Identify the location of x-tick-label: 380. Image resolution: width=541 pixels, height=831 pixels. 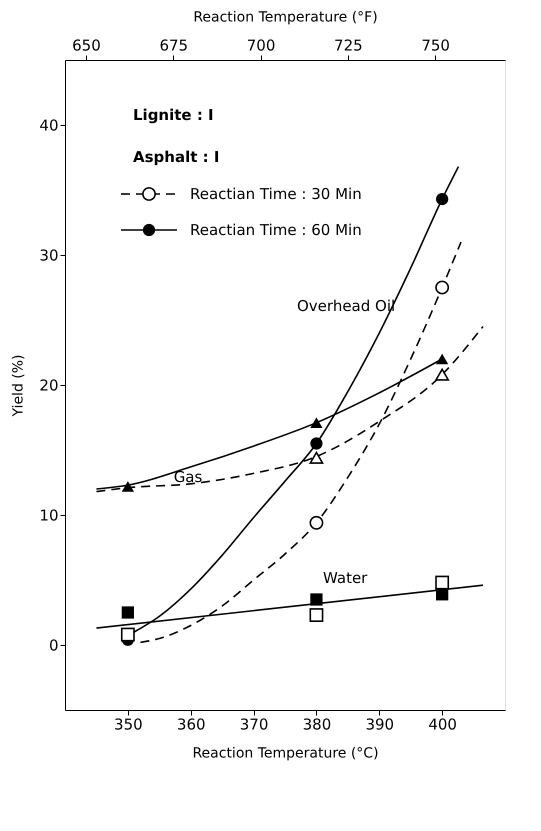
(317, 725).